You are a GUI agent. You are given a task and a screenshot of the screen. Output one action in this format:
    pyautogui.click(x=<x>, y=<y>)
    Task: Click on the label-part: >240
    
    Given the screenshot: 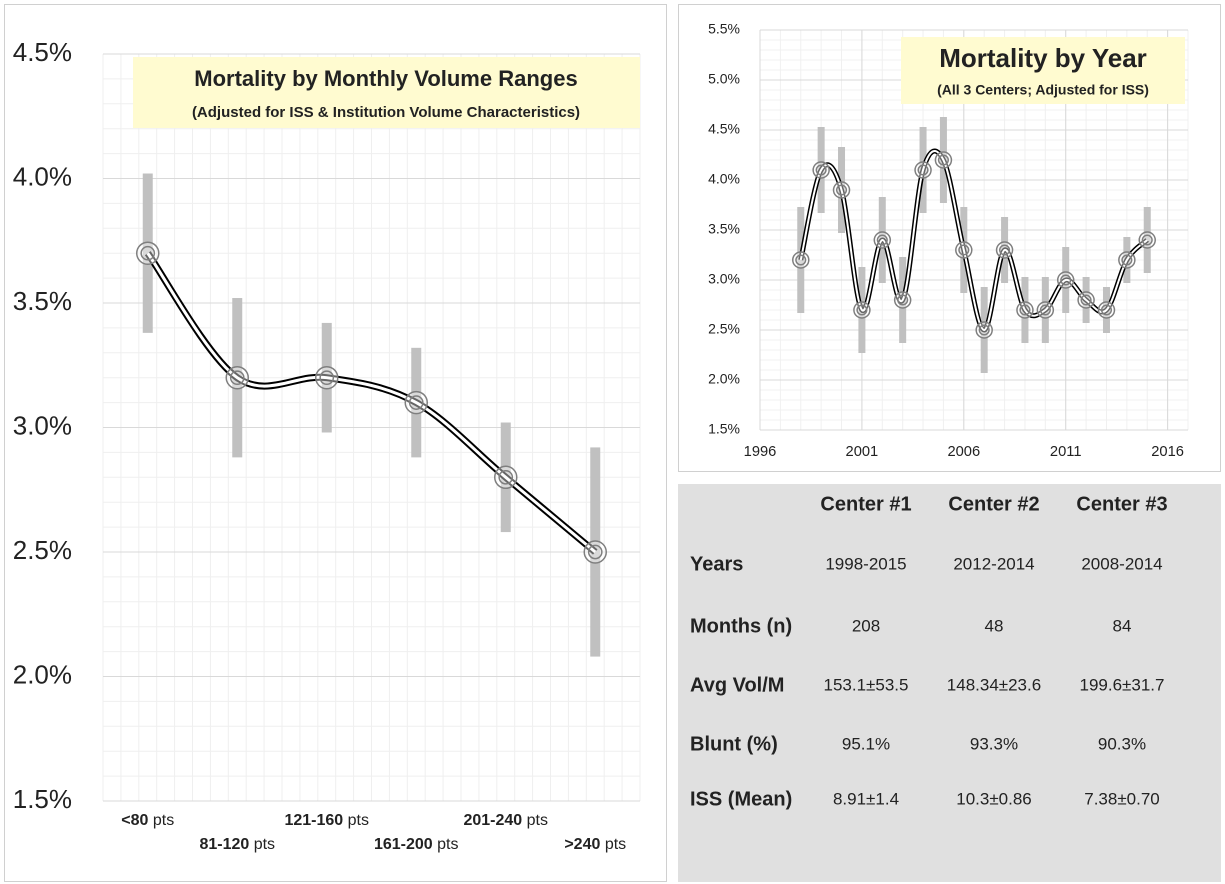 What is the action you would take?
    pyautogui.click(x=582, y=844)
    